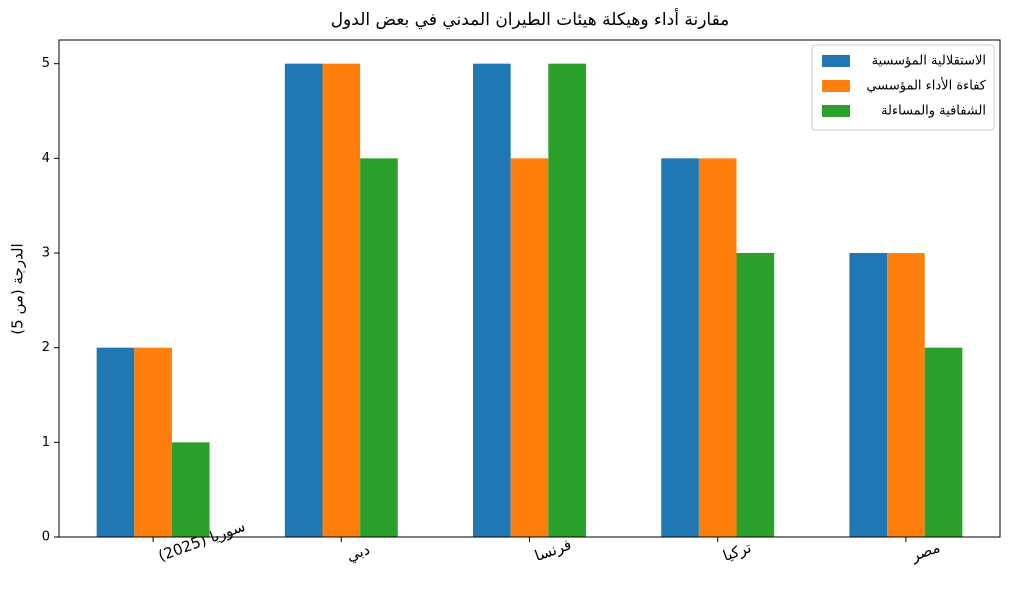 Image resolution: width=1024 pixels, height=610 pixels. What do you see at coordinates (46, 158) in the screenshot?
I see `y-tick-label: 4` at bounding box center [46, 158].